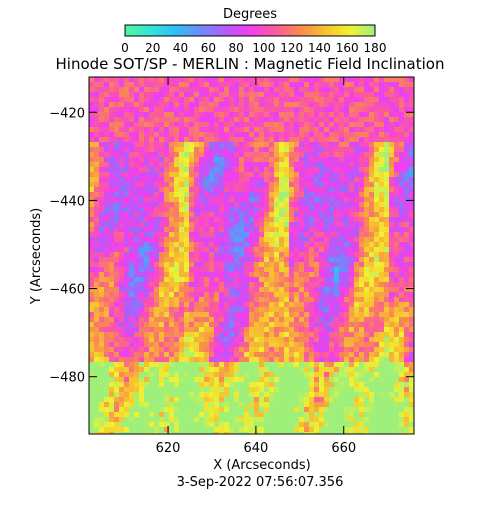  I want to click on colorbar-tick-label: 20, so click(152, 48).